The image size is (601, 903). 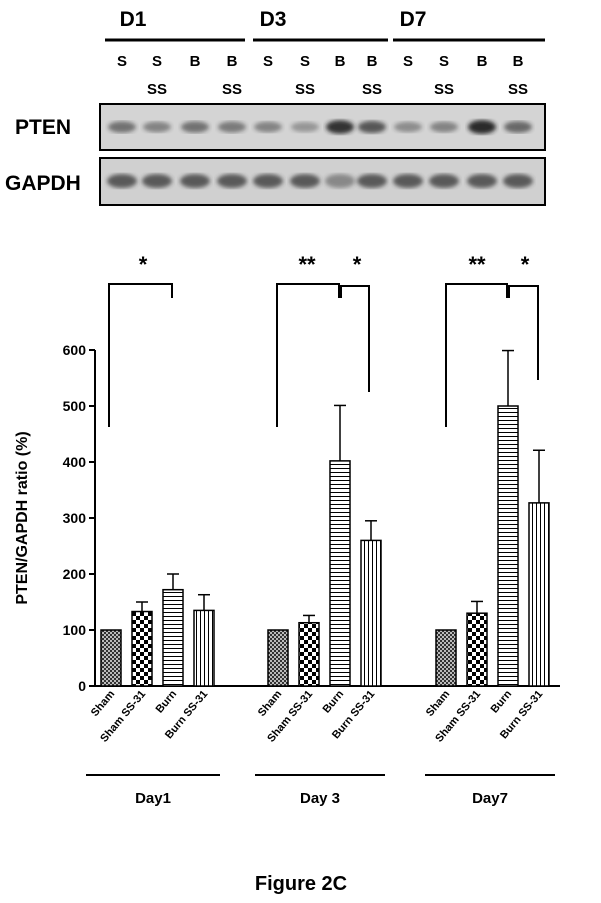 I want to click on blot-column-label: D1, so click(x=133, y=19).